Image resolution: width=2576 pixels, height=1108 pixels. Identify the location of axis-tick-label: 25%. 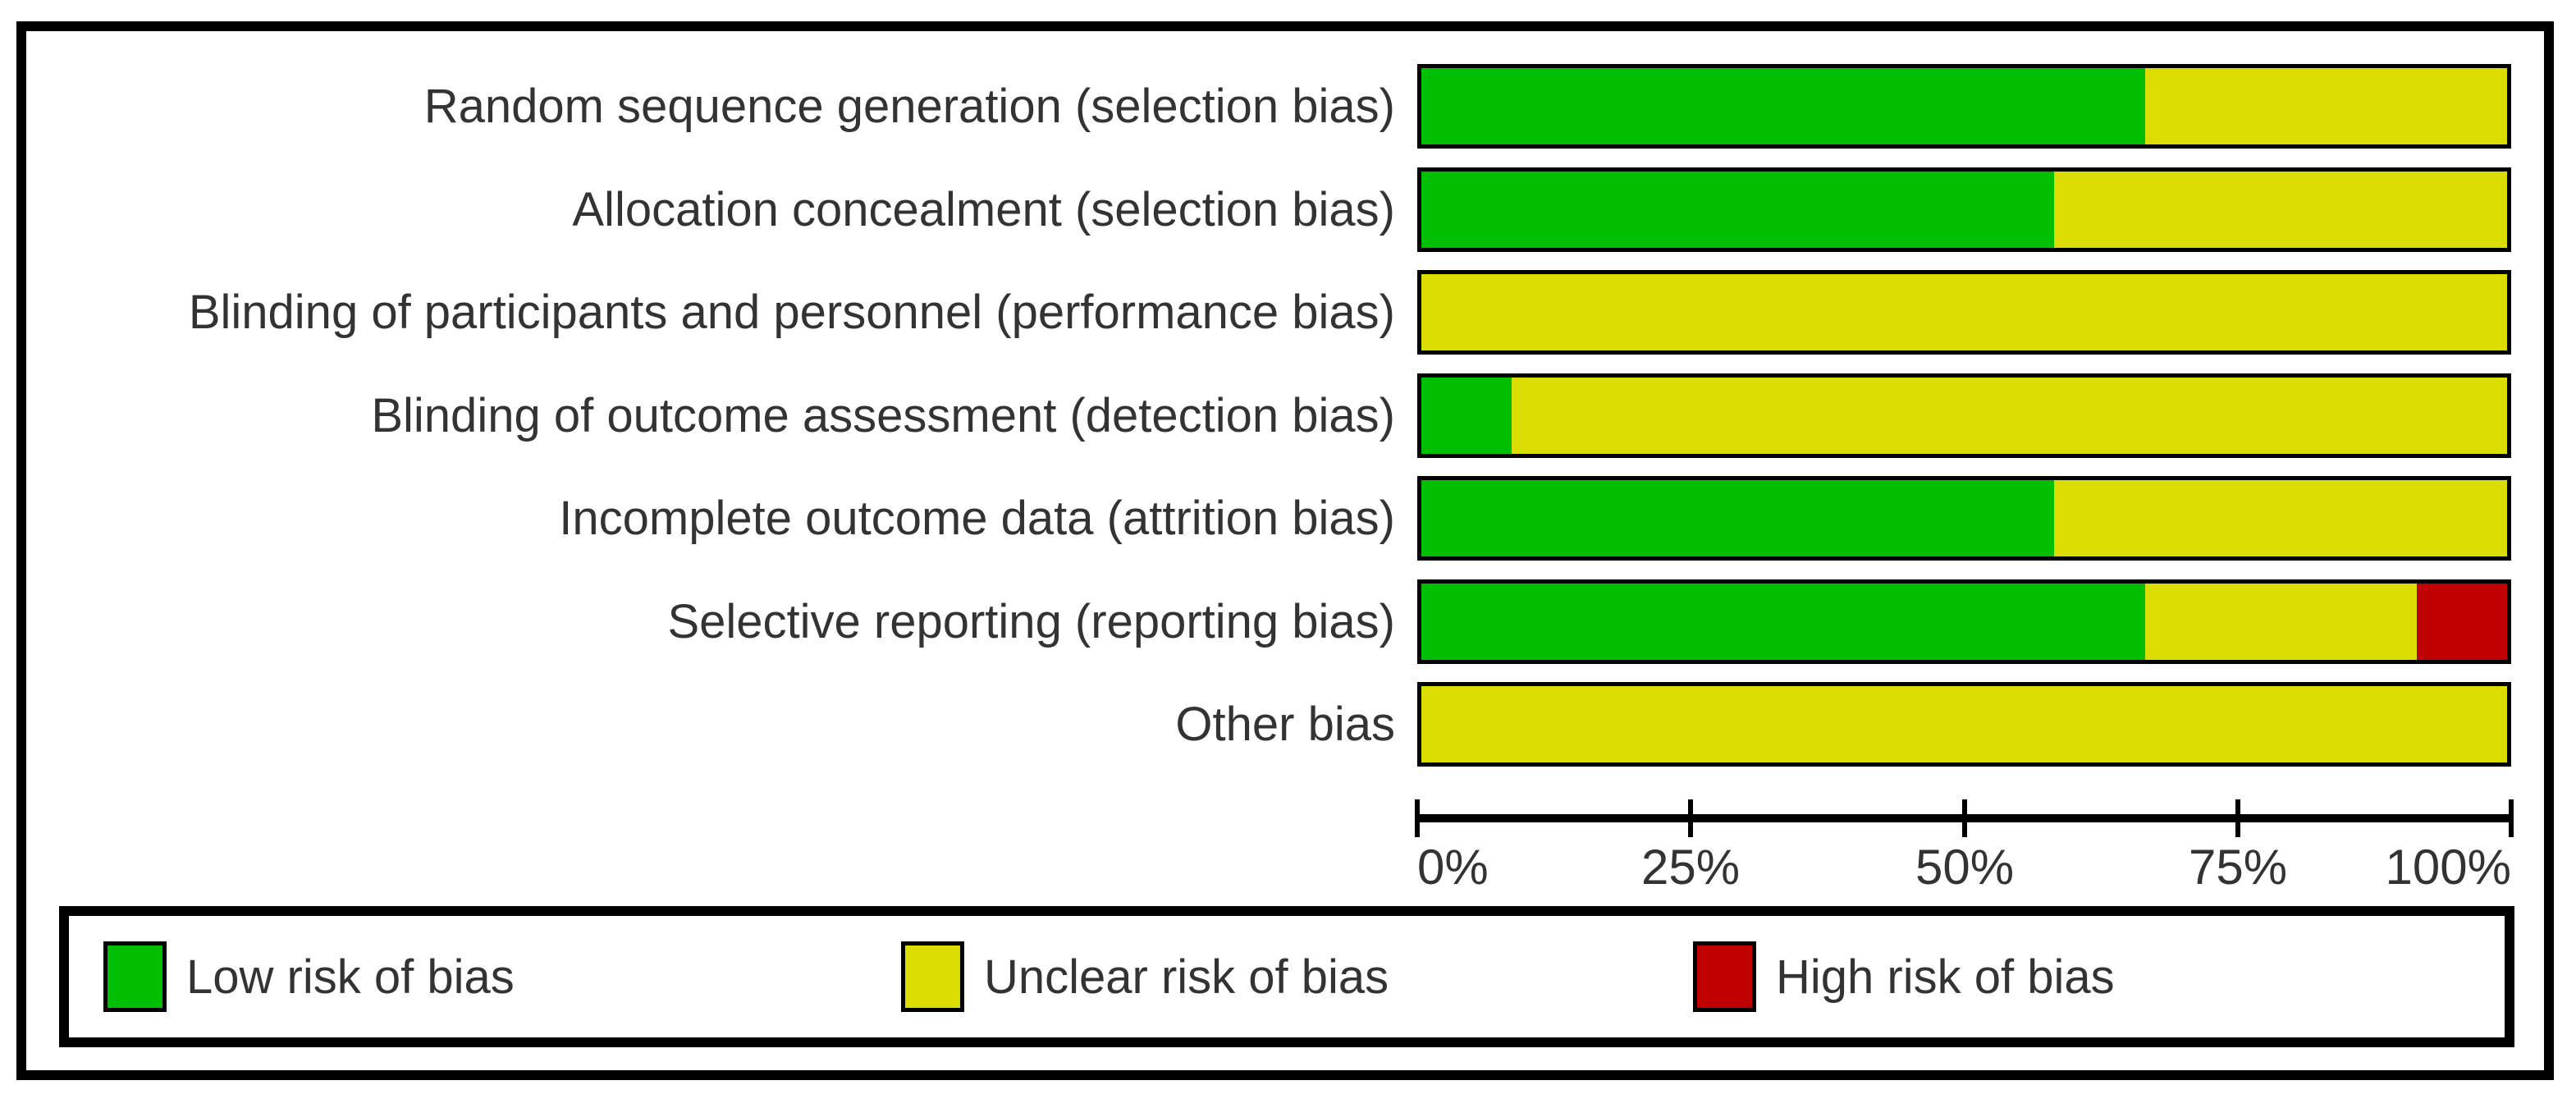
(1690, 867).